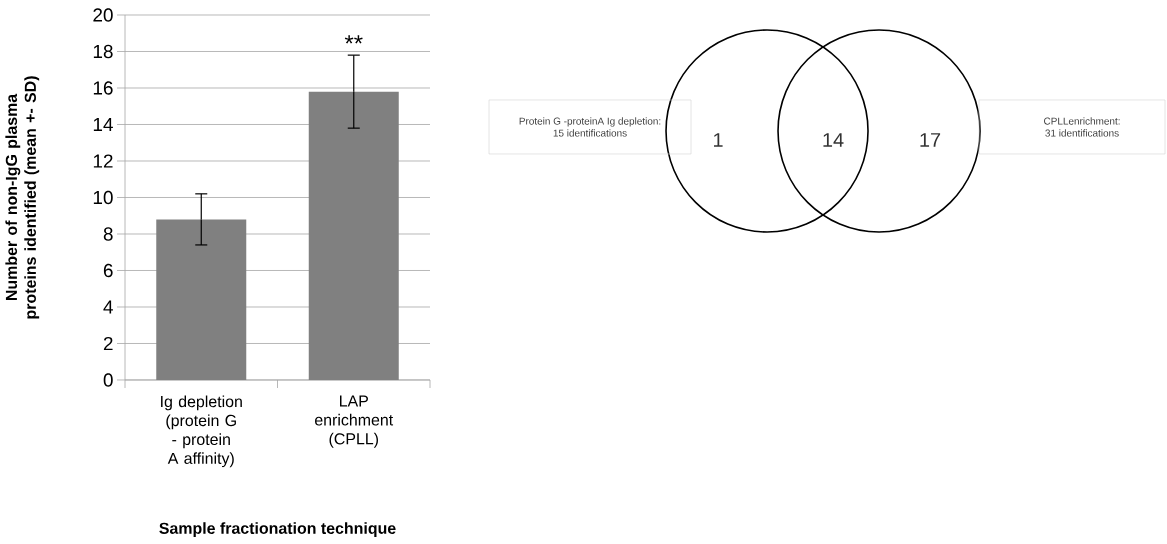  I want to click on data-label: 1, so click(718, 140).